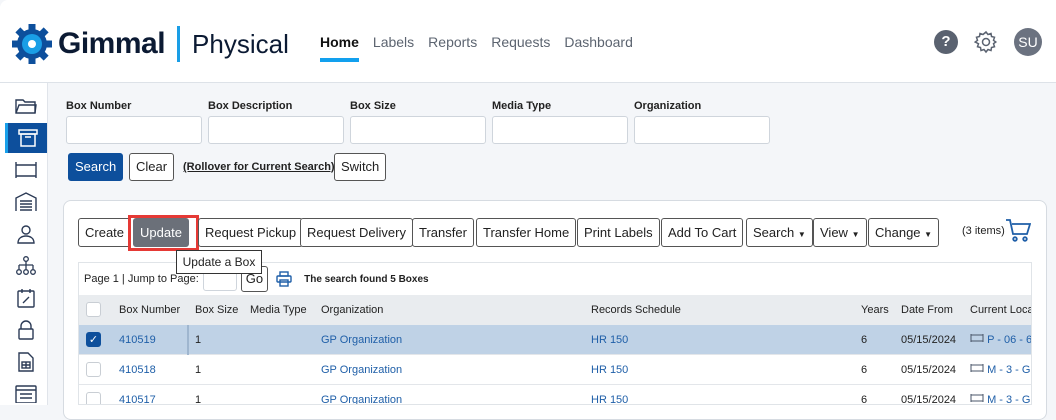 This screenshot has height=420, width=1056. Describe the element at coordinates (137, 399) in the screenshot. I see `box-number-link: 410517` at that location.